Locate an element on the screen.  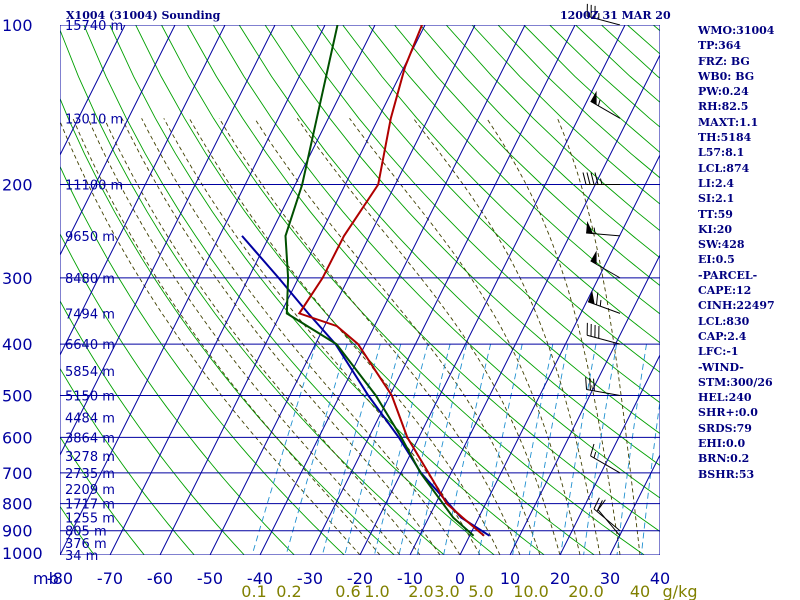
height-label: 3278 m is located at coordinates (90, 457).